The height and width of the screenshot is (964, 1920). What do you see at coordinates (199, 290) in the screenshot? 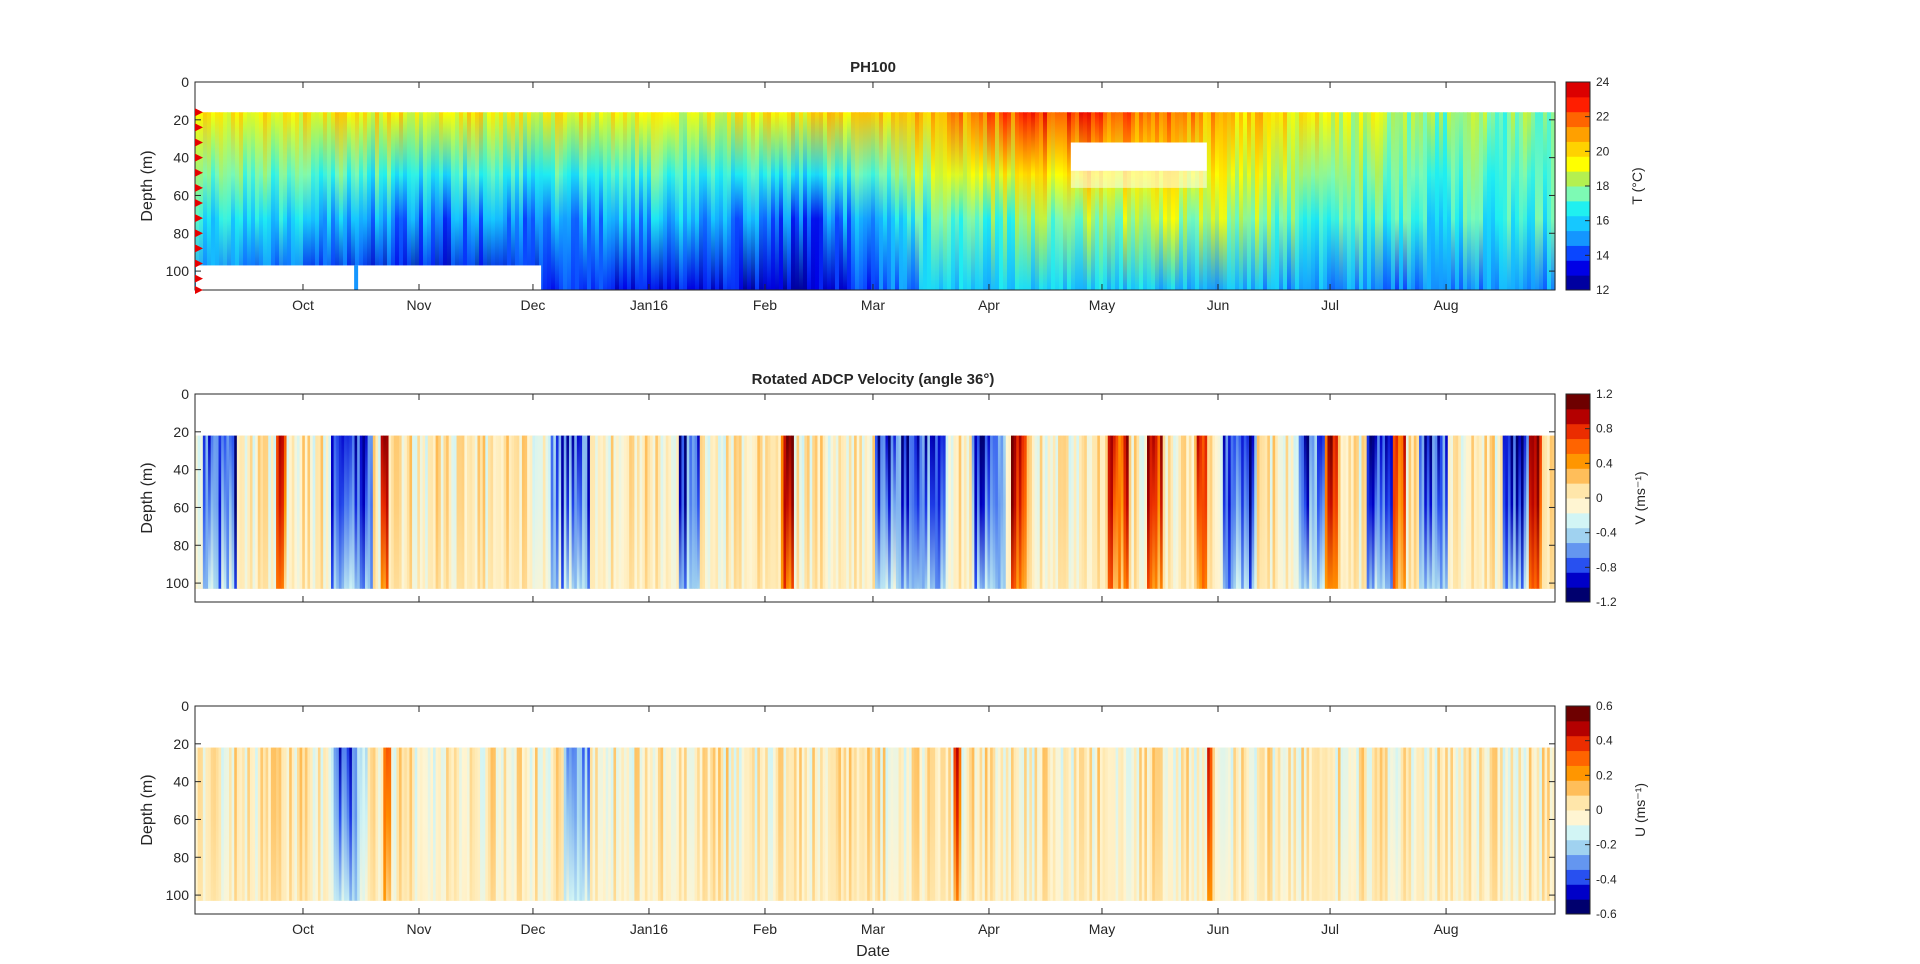
I see `sensor-marker` at bounding box center [199, 290].